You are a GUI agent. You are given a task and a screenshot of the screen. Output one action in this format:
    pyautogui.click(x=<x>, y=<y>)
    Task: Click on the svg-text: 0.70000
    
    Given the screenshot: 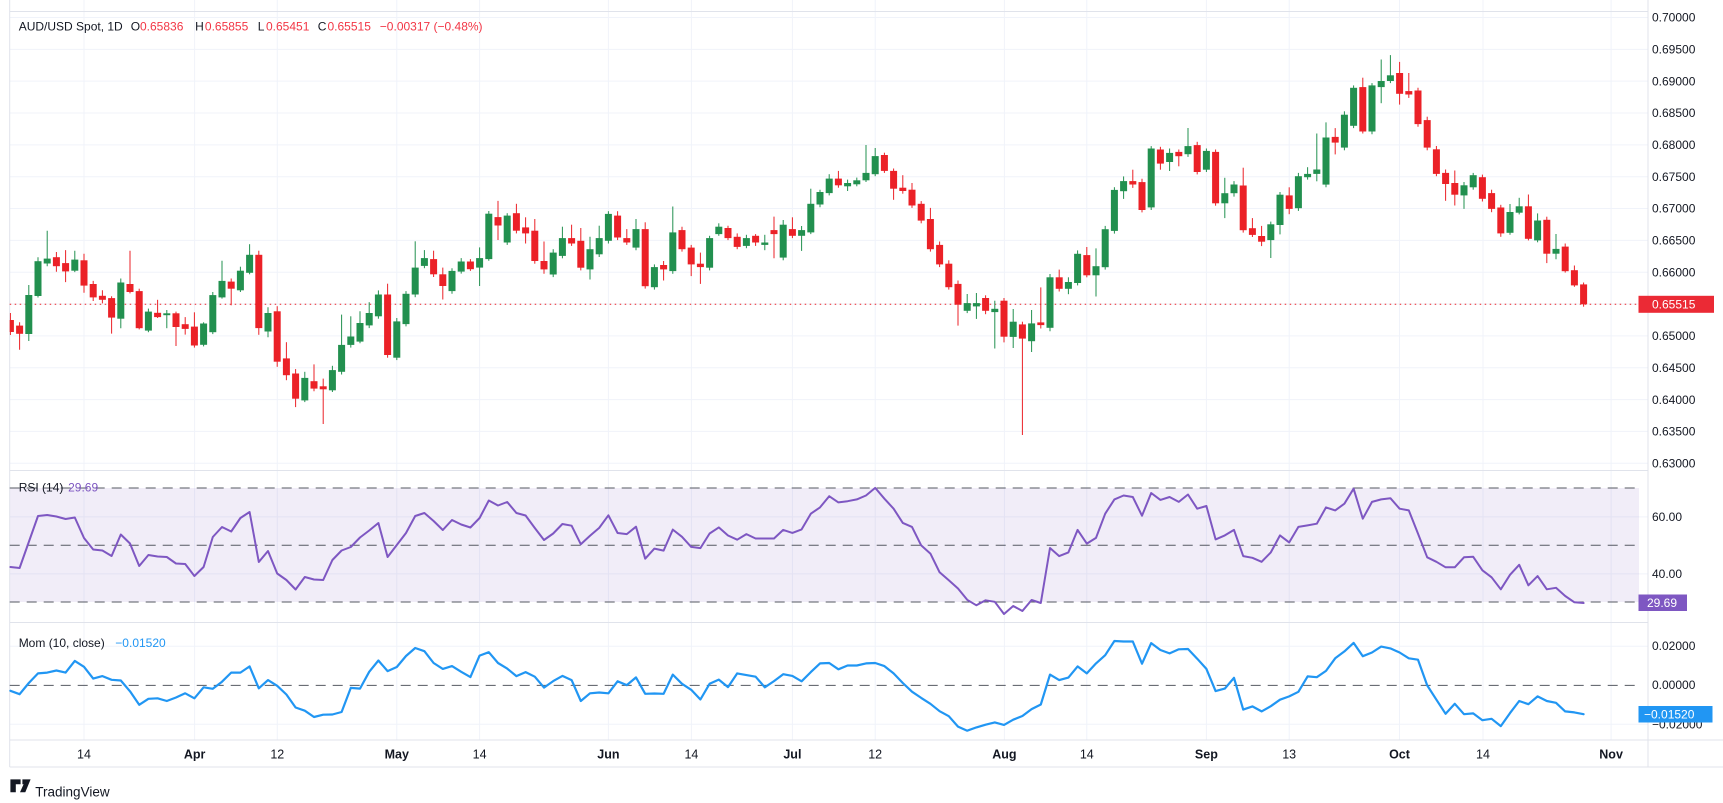 What is the action you would take?
    pyautogui.click(x=1674, y=18)
    